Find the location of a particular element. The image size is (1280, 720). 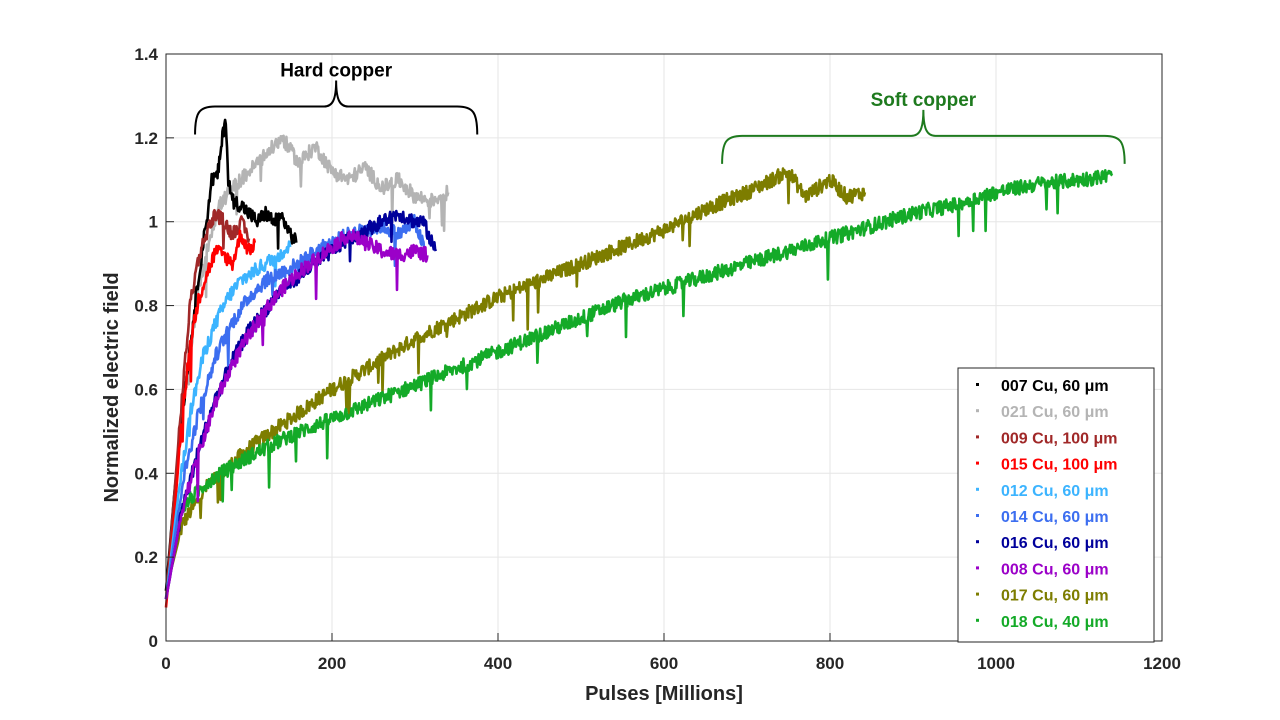

legend-entry: 021 Cu, 60 μm is located at coordinates (1055, 412).